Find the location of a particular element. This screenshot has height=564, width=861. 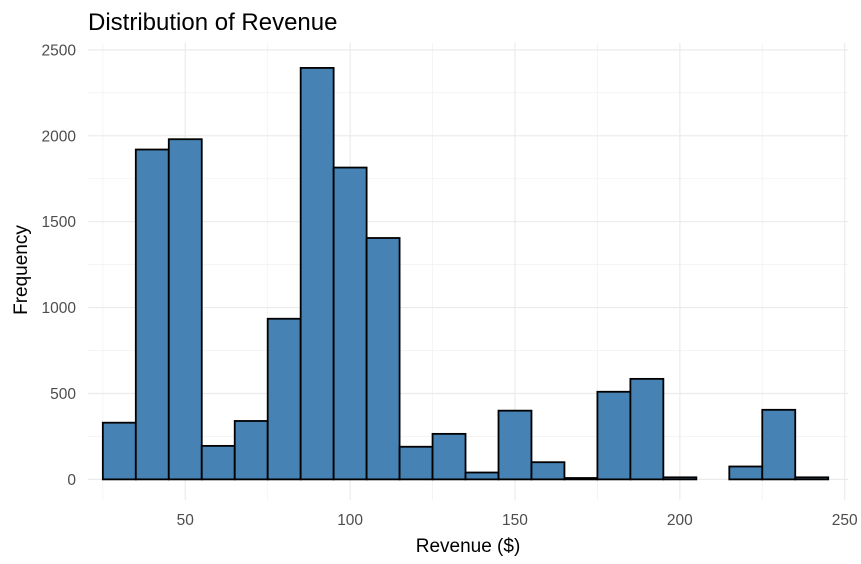

x-tick-label: 100 is located at coordinates (350, 520).